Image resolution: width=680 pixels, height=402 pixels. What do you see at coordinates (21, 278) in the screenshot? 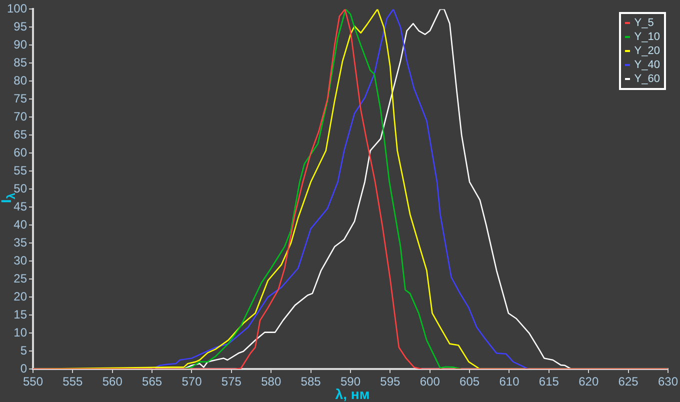
I see `y-tick-label: 25` at bounding box center [21, 278].